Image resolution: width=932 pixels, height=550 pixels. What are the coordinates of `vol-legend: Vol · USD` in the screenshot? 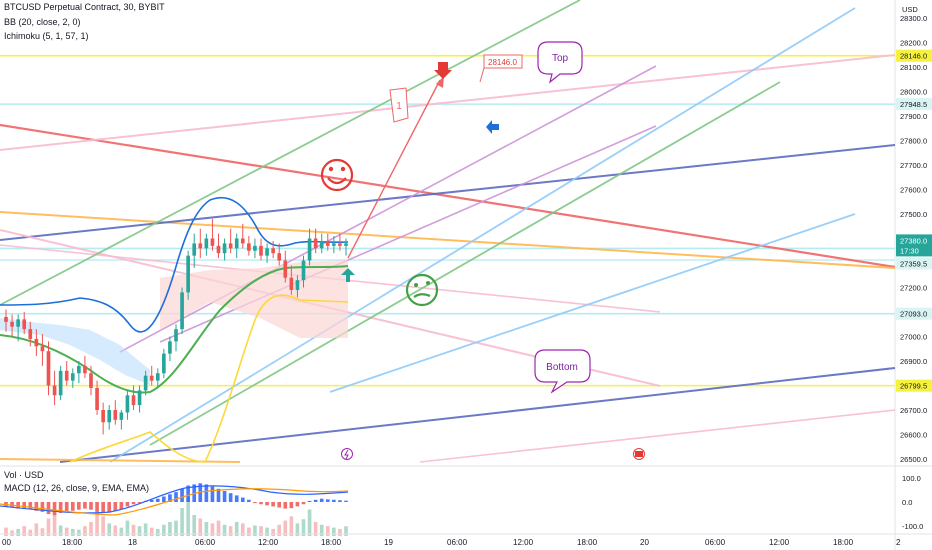 It's located at (24, 475).